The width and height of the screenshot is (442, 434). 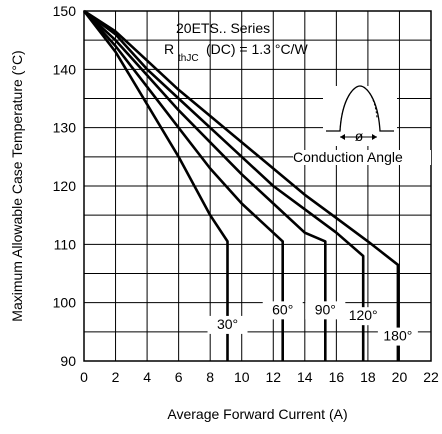 I want to click on y-tick-labels: 90 100 110 120 130 140 150, so click(x=65, y=186).